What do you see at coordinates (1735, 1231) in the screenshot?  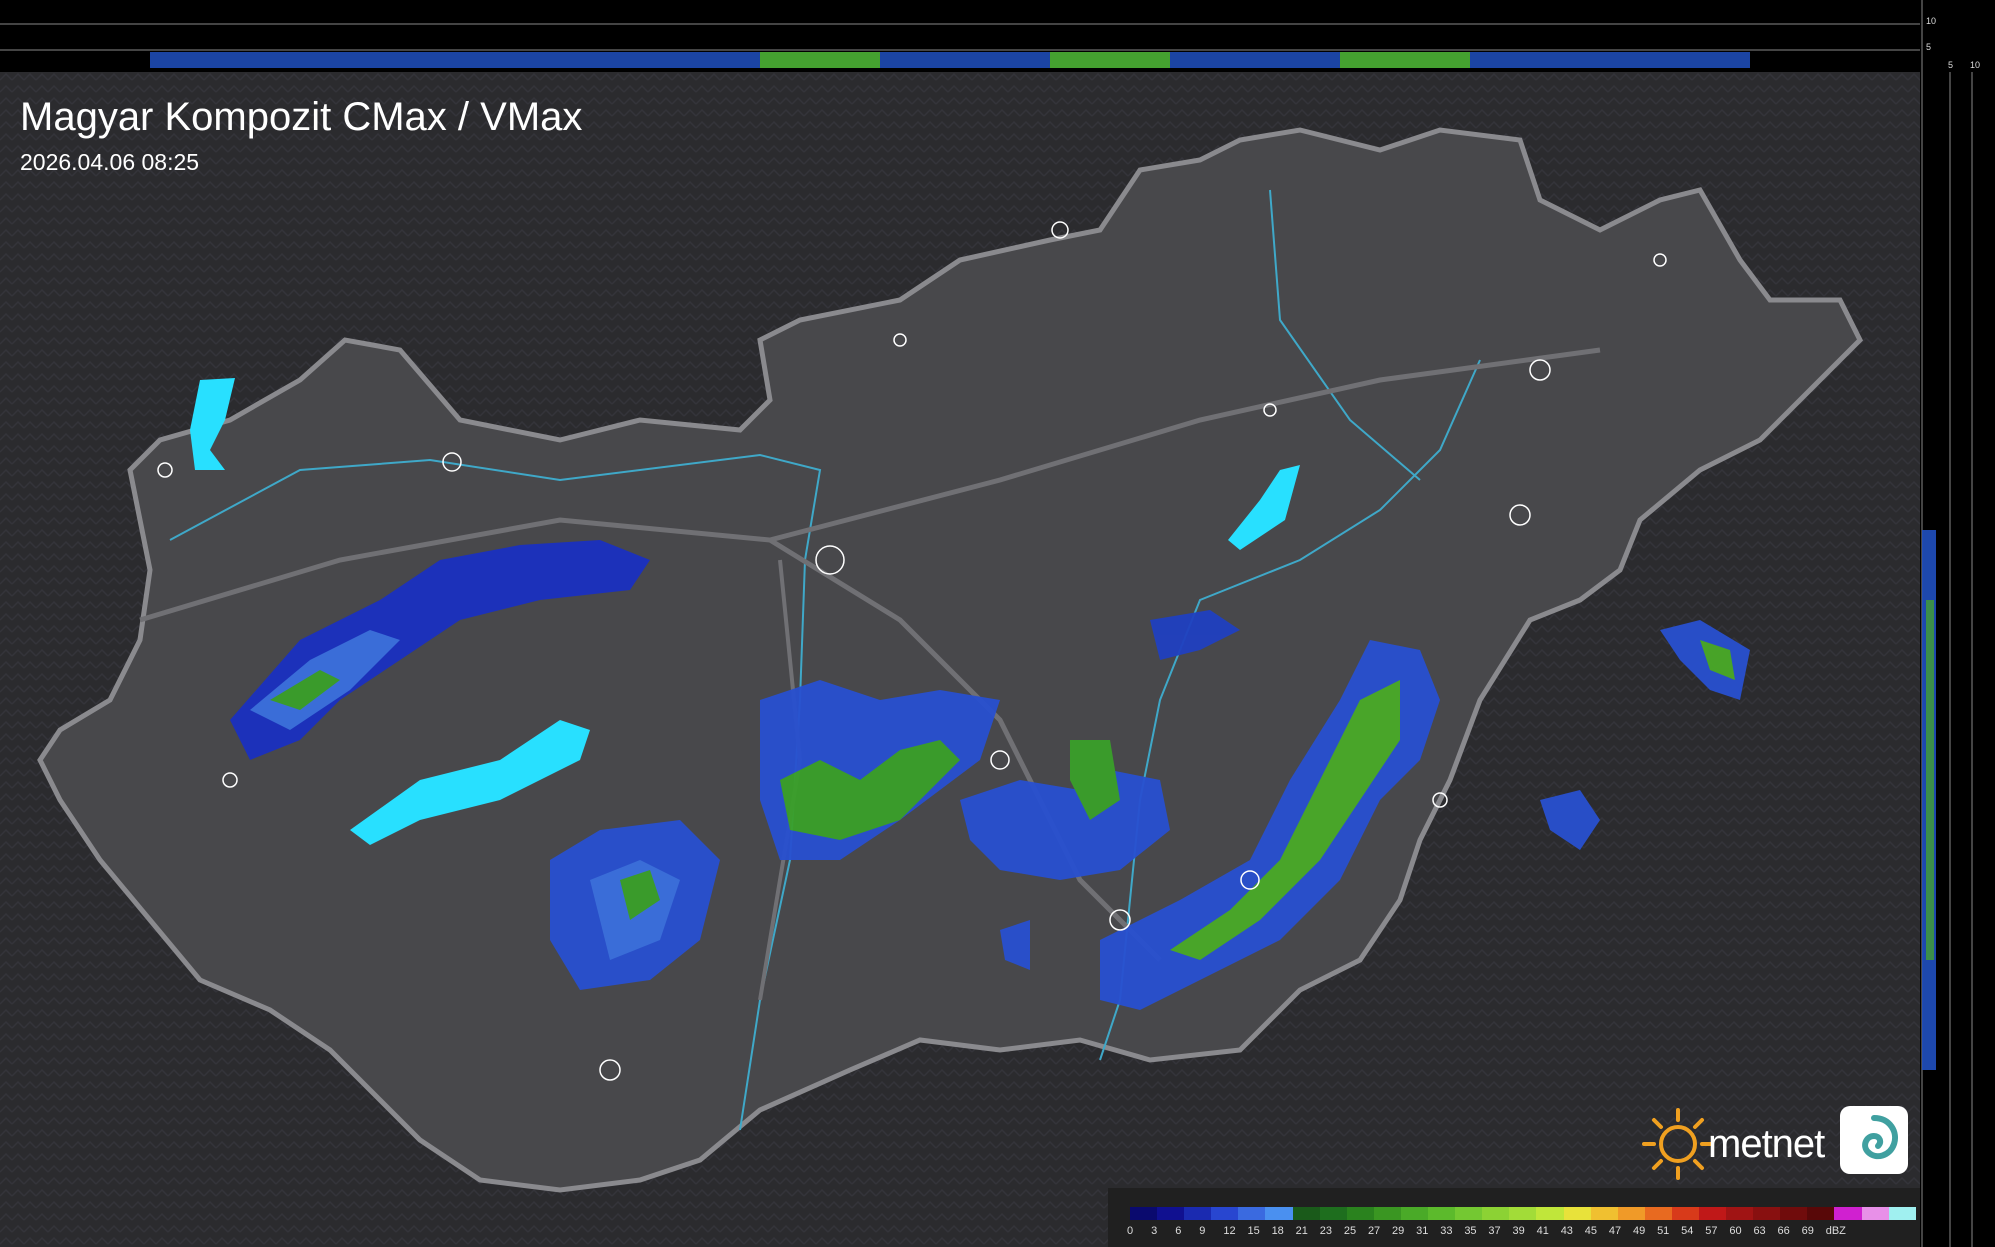 I see `legend-value-label: 60` at bounding box center [1735, 1231].